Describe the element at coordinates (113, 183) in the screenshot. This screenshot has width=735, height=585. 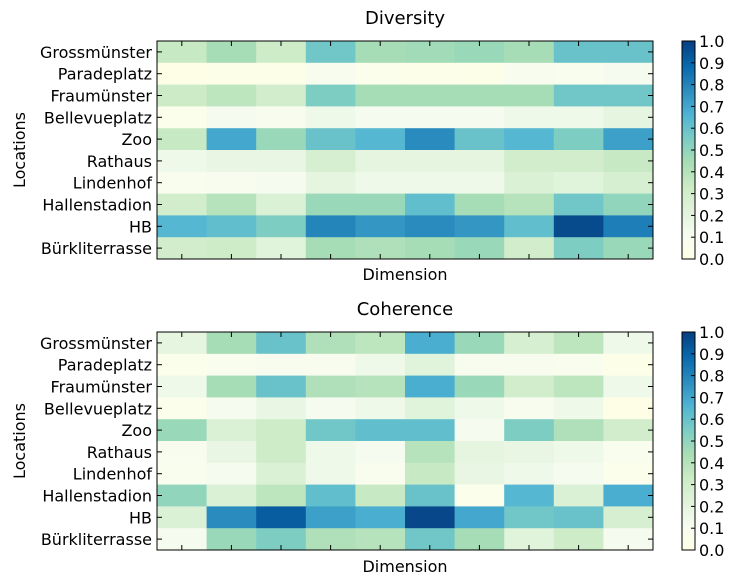
I see `row-label: Lindenhof` at that location.